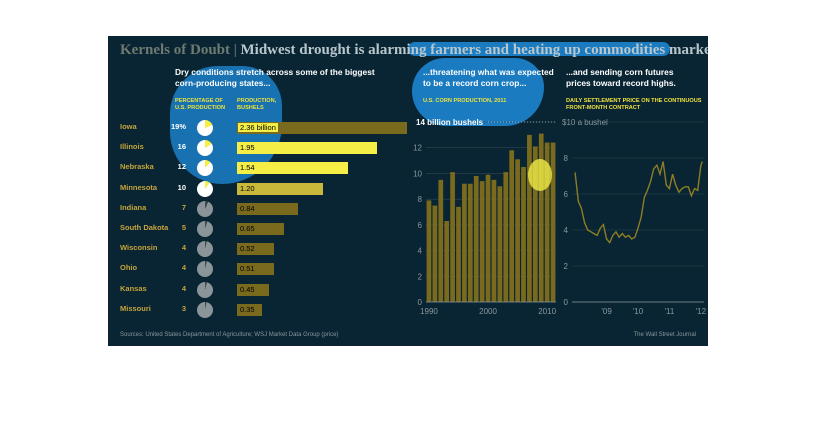 This screenshot has height=440, width=816. What do you see at coordinates (429, 311) in the screenshot?
I see `x-tick-label: 1990` at bounding box center [429, 311].